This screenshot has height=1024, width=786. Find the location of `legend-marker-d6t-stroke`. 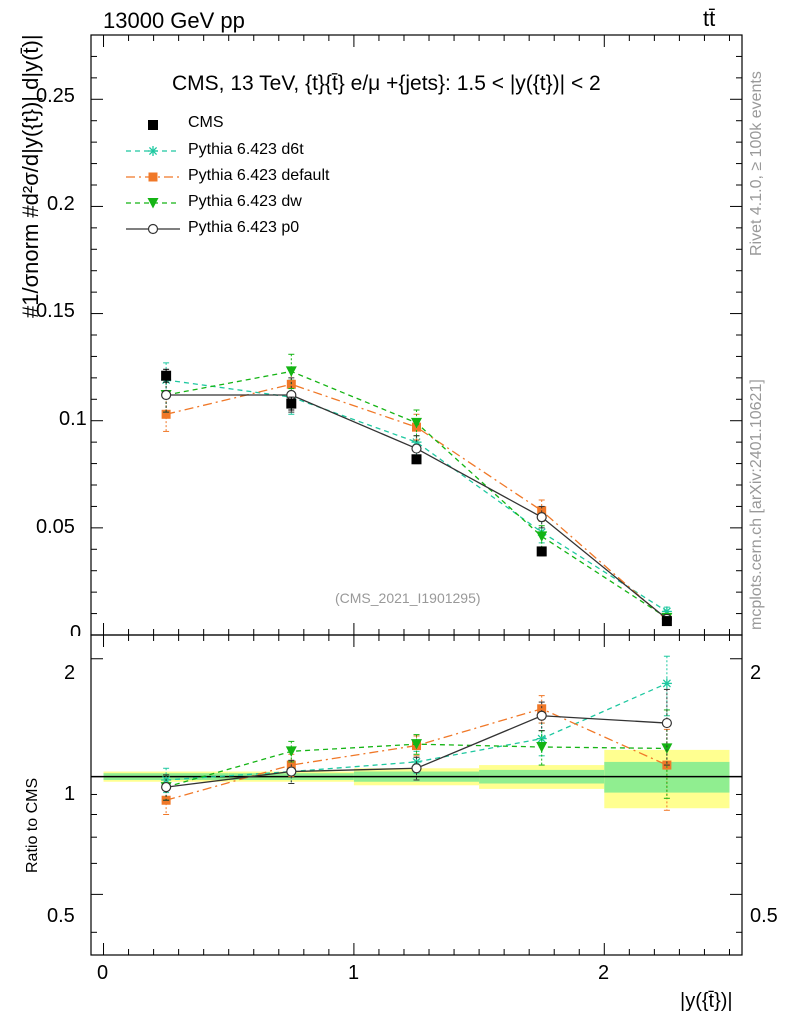

legend-marker-d6t-stroke is located at coordinates (153, 151).